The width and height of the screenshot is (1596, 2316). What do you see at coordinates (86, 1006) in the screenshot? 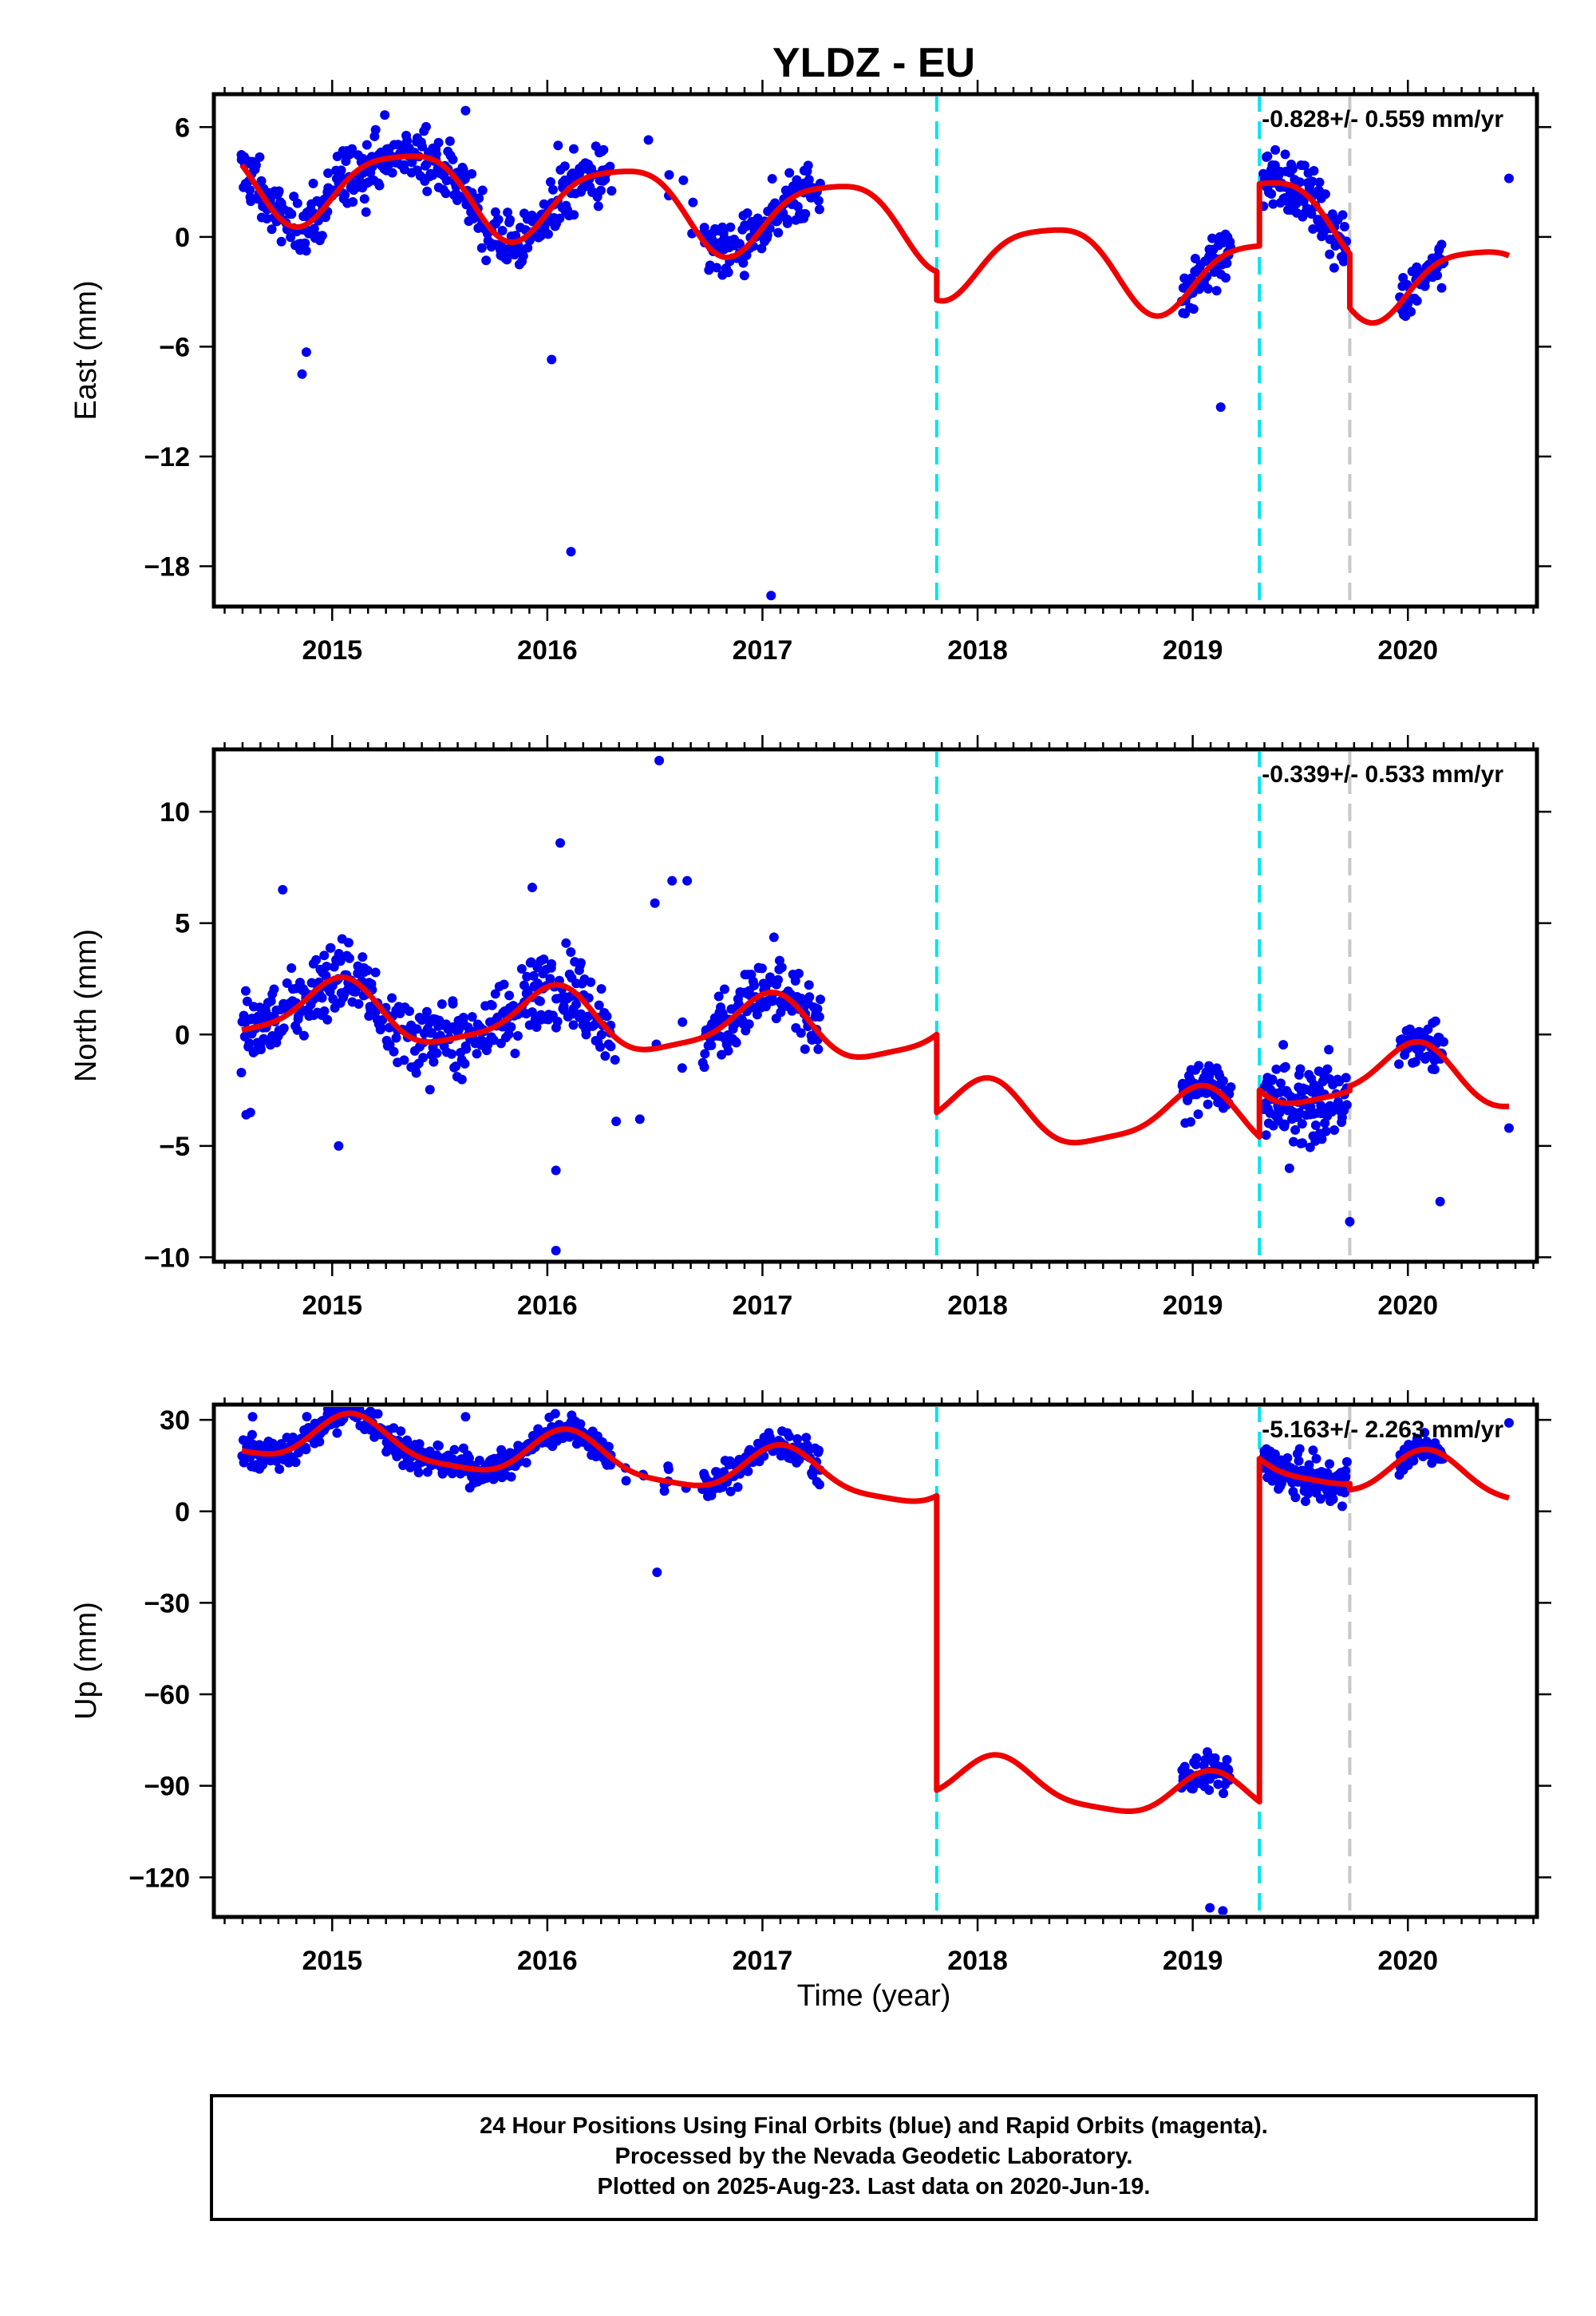
I see `y-axis-label: North (mm)` at bounding box center [86, 1006].